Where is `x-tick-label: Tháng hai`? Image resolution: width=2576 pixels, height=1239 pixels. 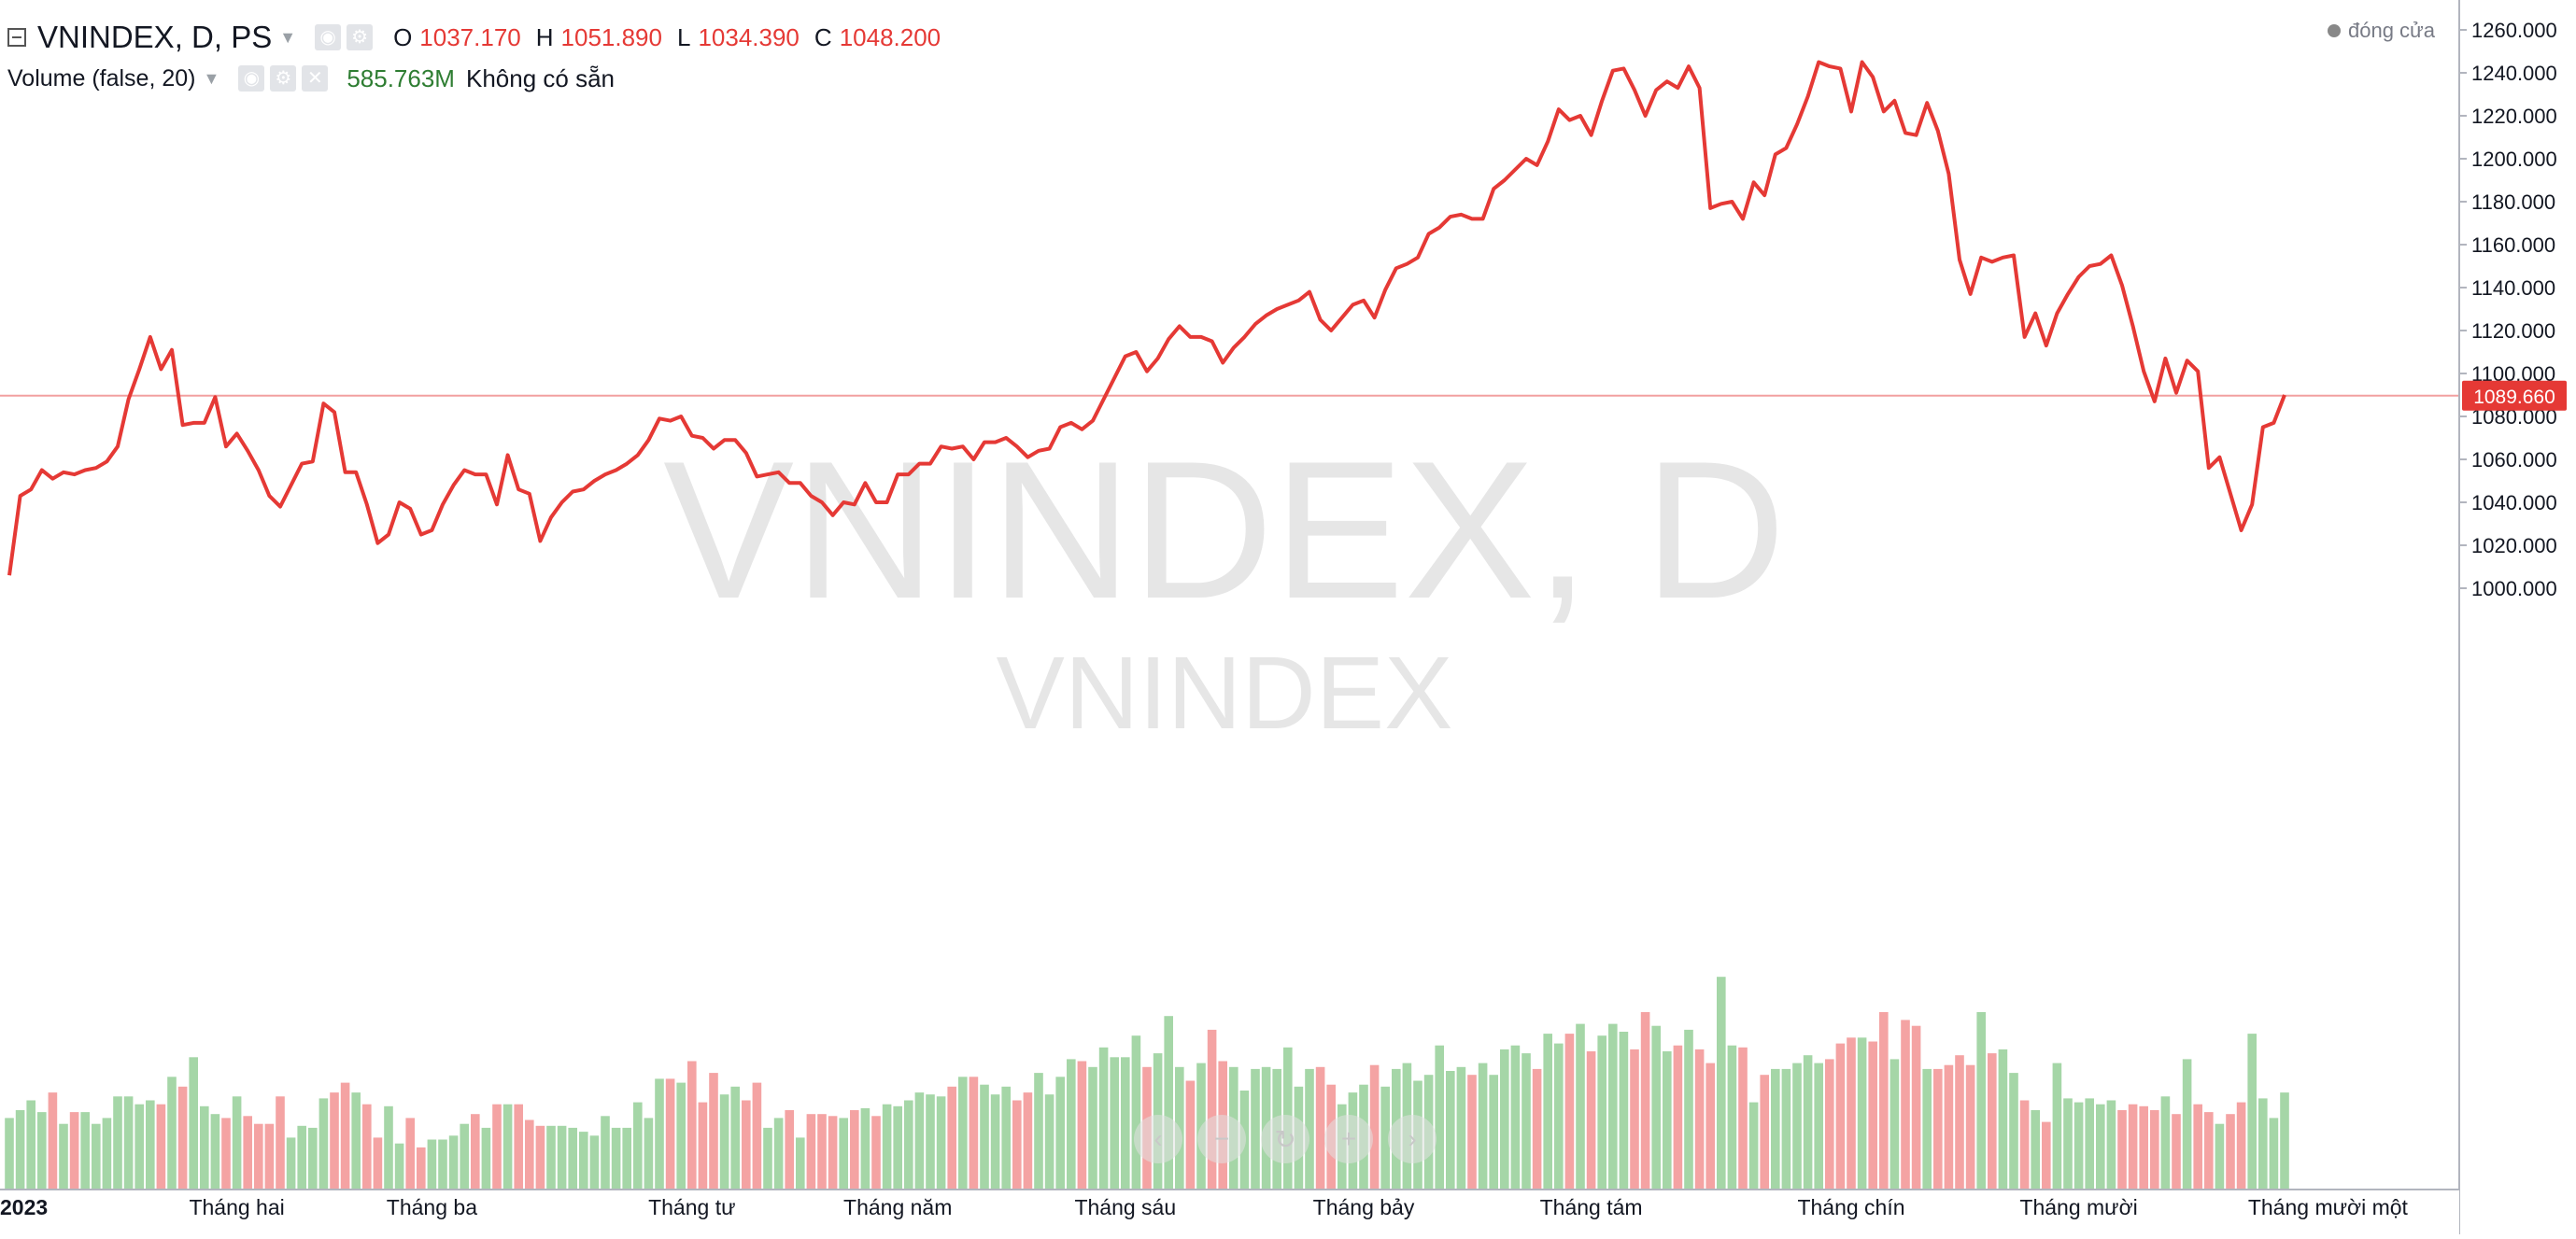 x-tick-label: Tháng hai is located at coordinates (236, 1207).